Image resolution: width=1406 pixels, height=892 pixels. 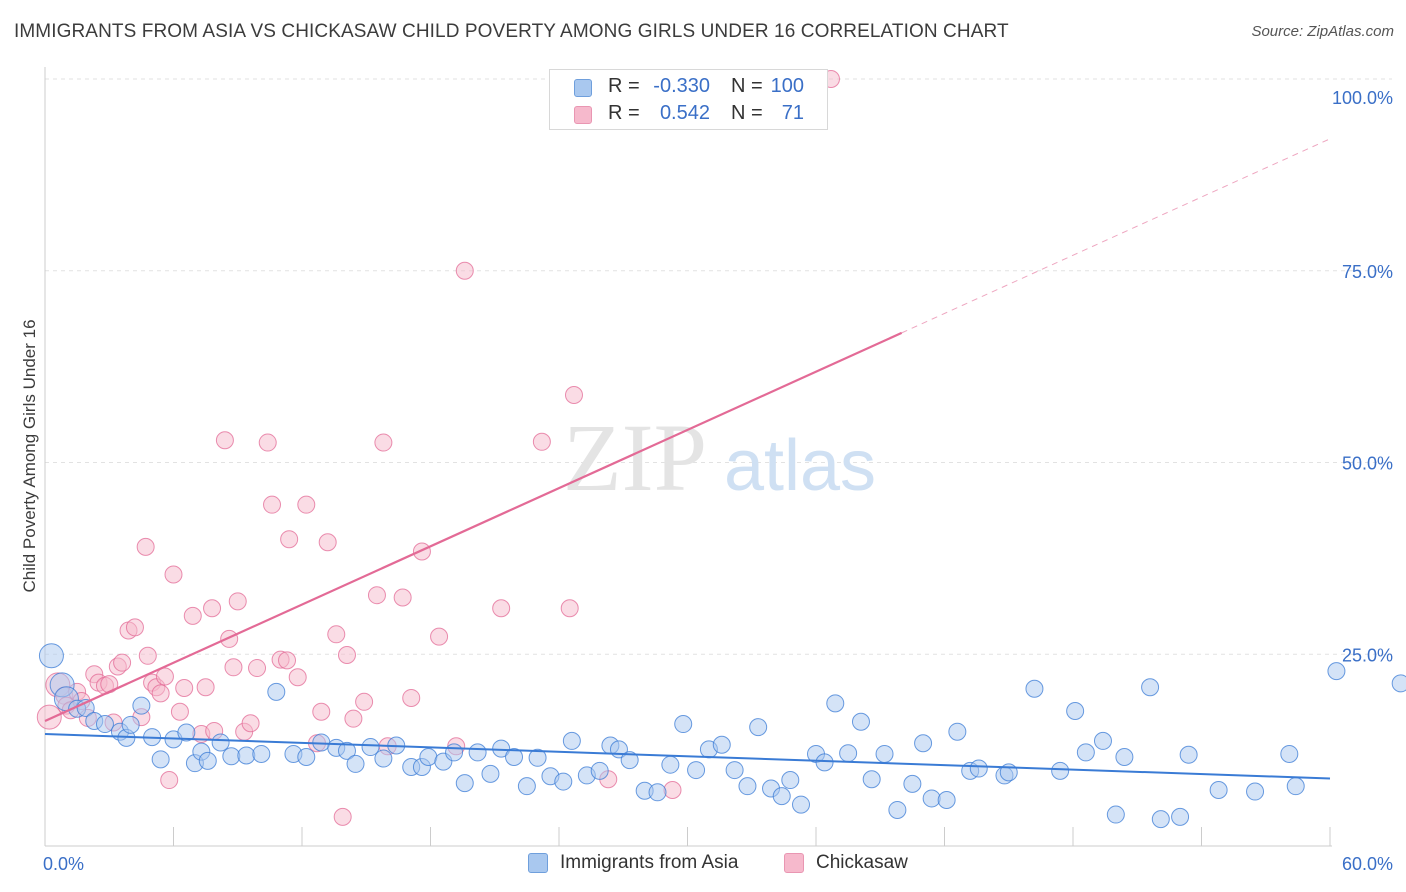 I want to click on legend-n-value: 100, so click(x=787, y=86).